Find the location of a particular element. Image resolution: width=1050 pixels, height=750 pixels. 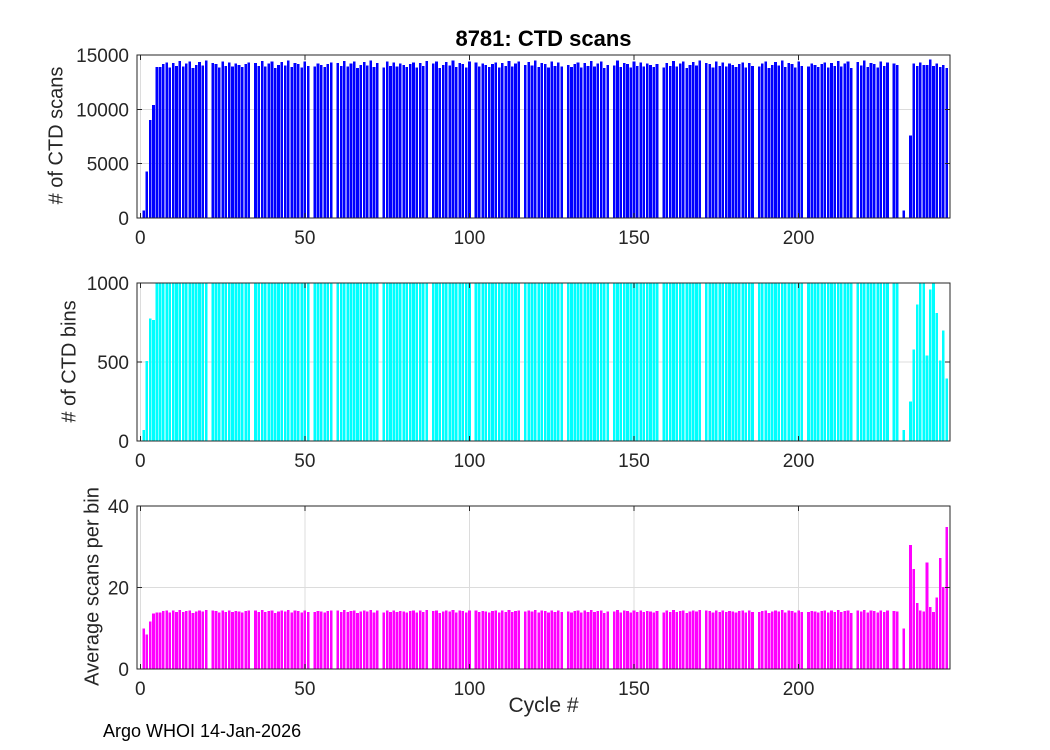

y-tick-label: 40 is located at coordinates (118, 507).